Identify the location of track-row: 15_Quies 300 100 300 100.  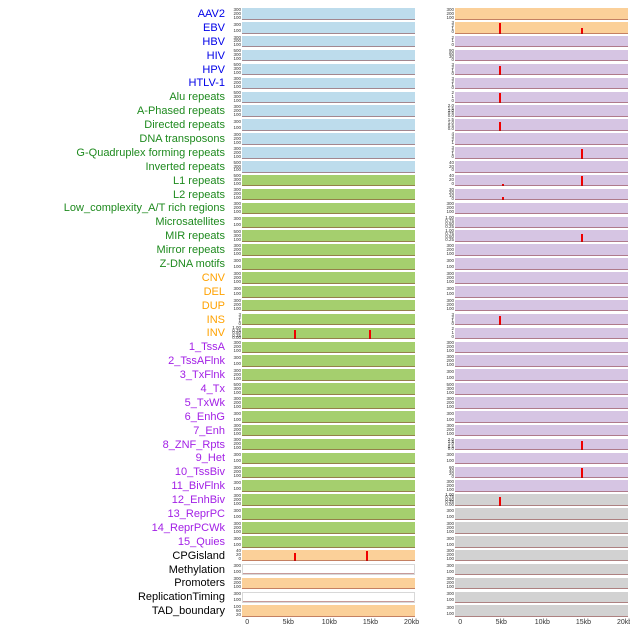
(315, 542).